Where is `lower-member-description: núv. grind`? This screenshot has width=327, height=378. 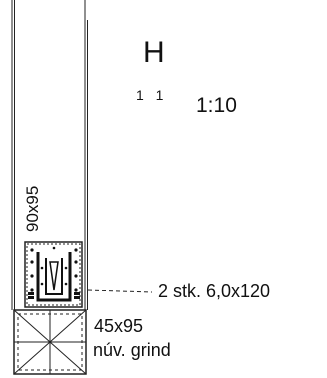 lower-member-description: núv. grind is located at coordinates (132, 350).